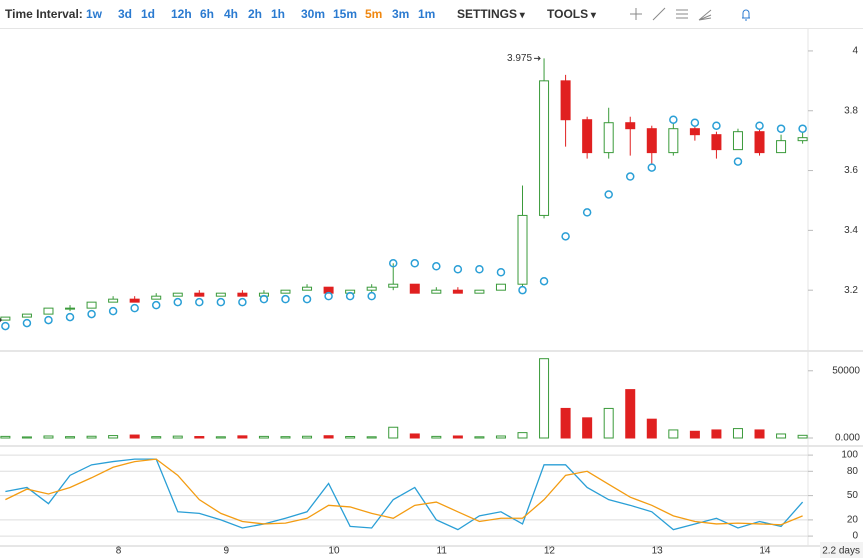 The width and height of the screenshot is (863, 560). I want to click on stochastic-line, so click(404, 494).